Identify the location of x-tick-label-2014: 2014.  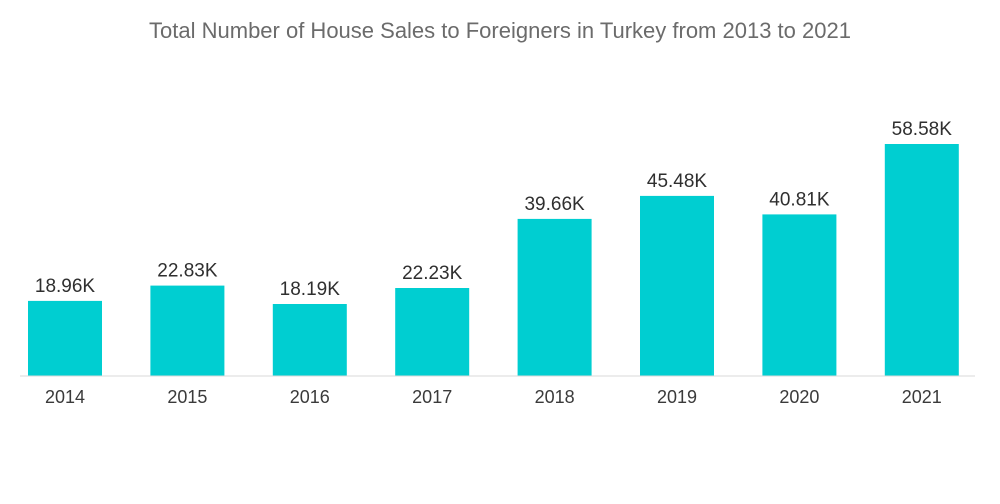
(65, 397).